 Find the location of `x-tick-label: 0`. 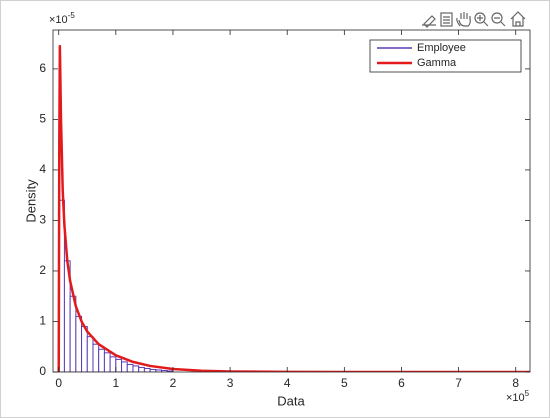

x-tick-label: 0 is located at coordinates (58, 383).